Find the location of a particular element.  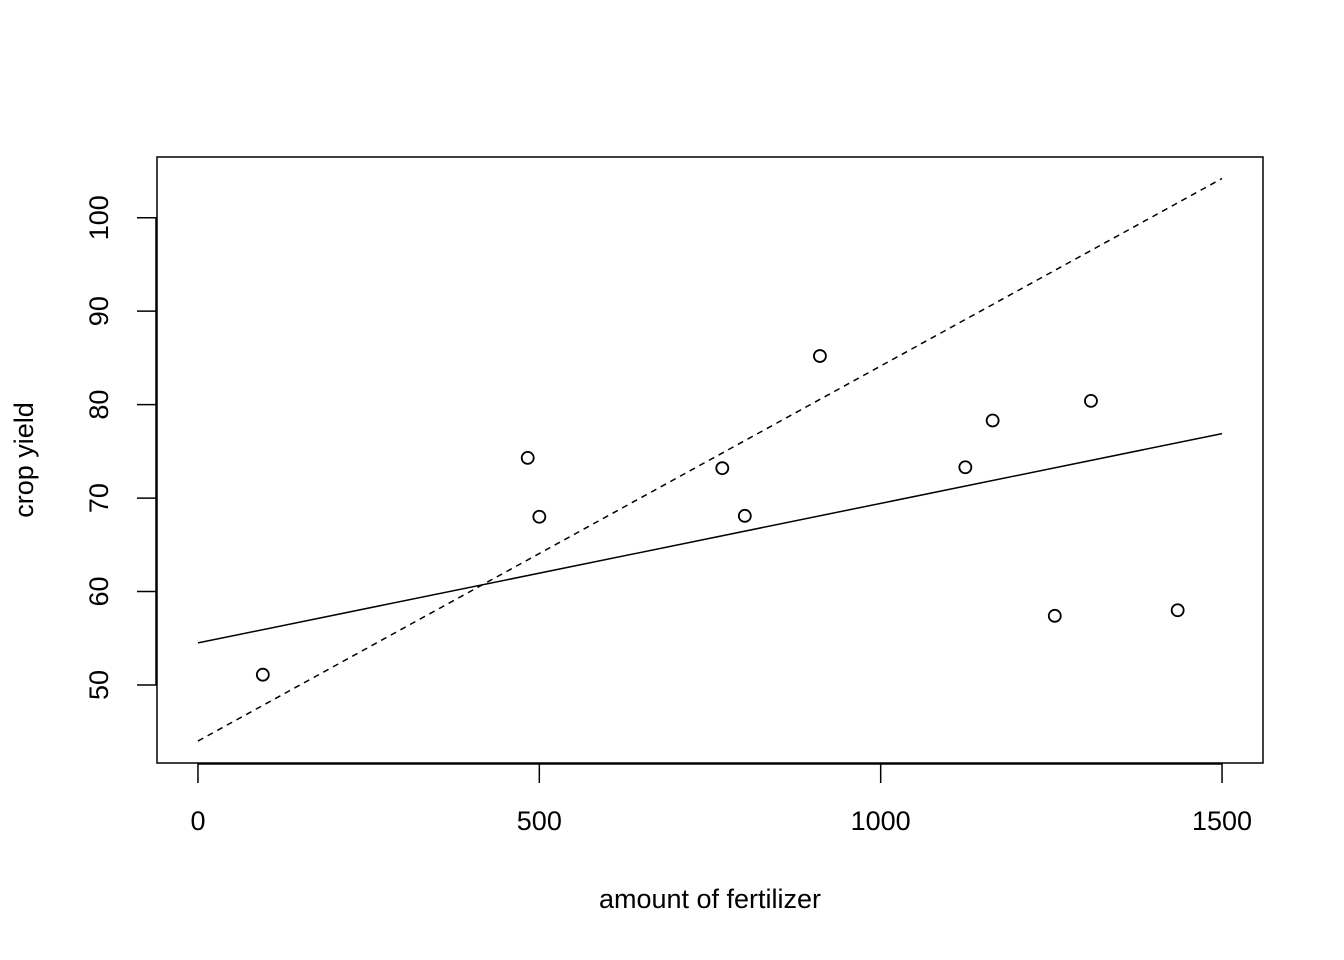

x-tick-label: 1000 is located at coordinates (881, 821).